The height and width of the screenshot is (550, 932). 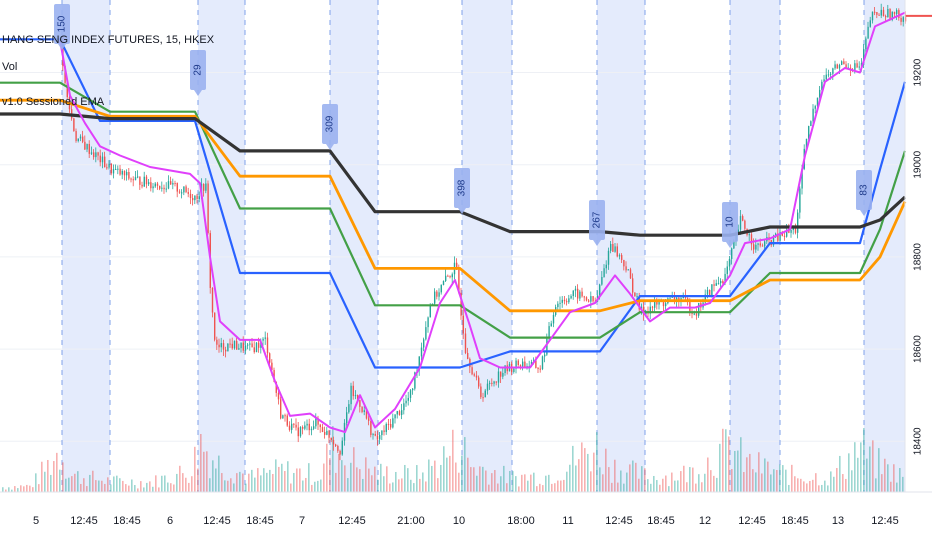 I want to click on session-badge-pointer, so click(x=864, y=213).